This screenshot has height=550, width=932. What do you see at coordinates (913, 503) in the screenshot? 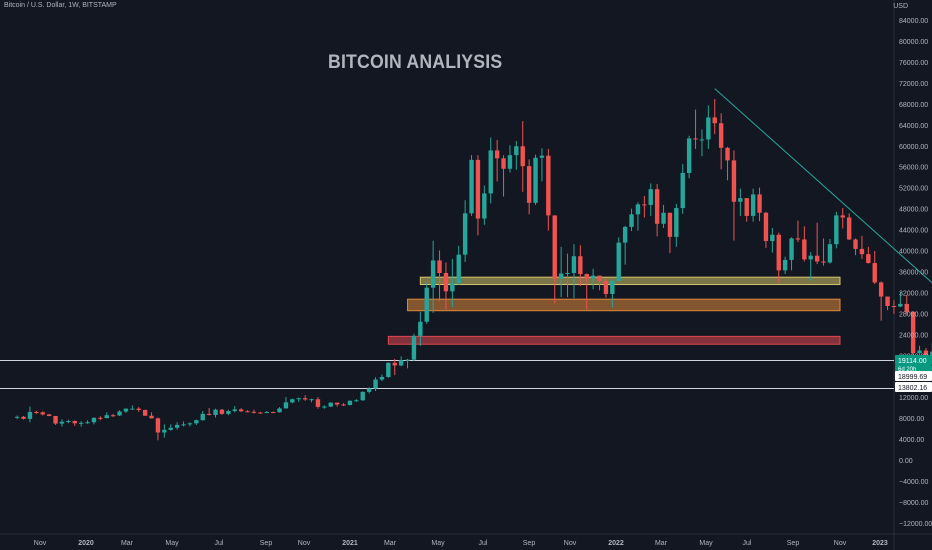
I see `price-tick-label: −8000.00` at bounding box center [913, 503].